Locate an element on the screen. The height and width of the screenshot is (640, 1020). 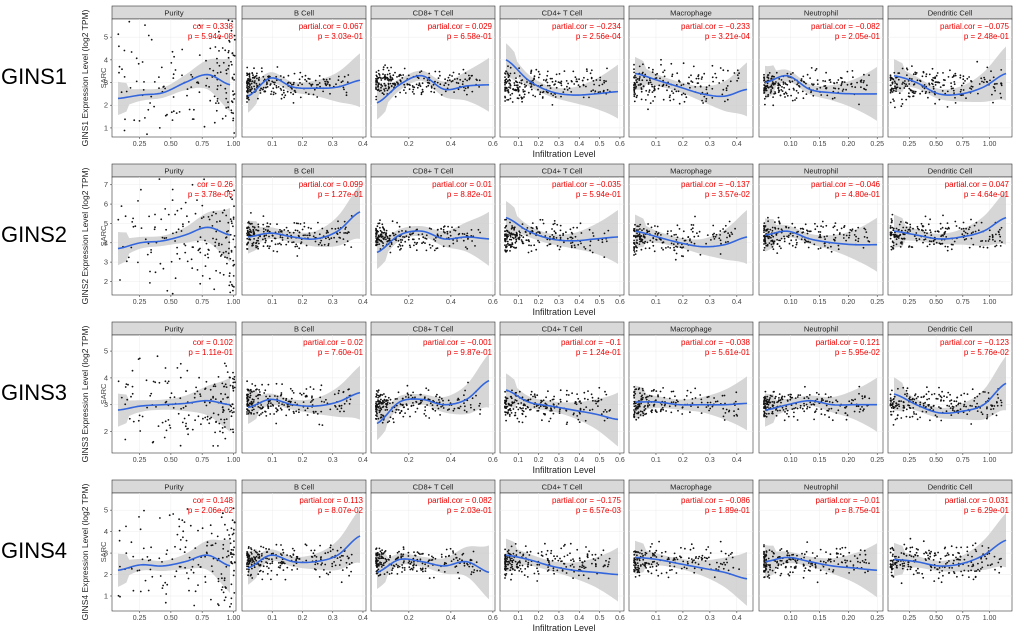
correlation-value: partial.cor = 0.029 is located at coordinates (460, 26).